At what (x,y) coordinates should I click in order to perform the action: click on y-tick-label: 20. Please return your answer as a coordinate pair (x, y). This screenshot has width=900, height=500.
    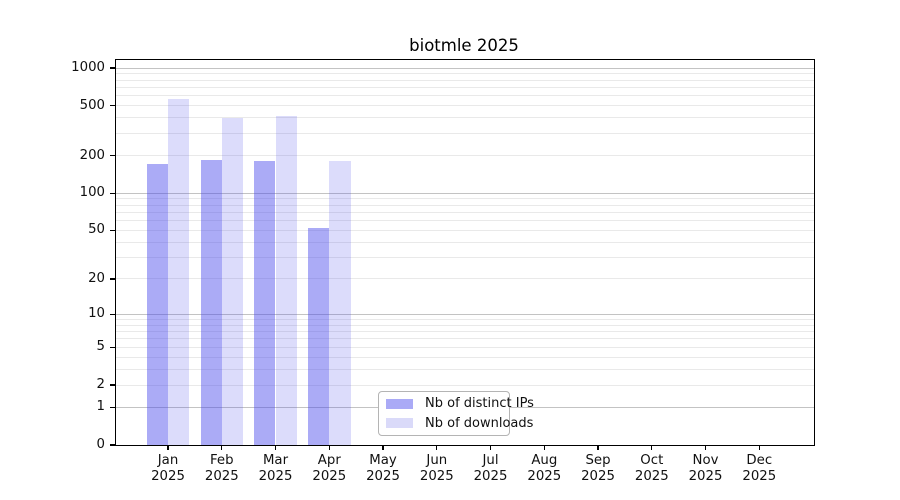
    Looking at the image, I should click on (96, 278).